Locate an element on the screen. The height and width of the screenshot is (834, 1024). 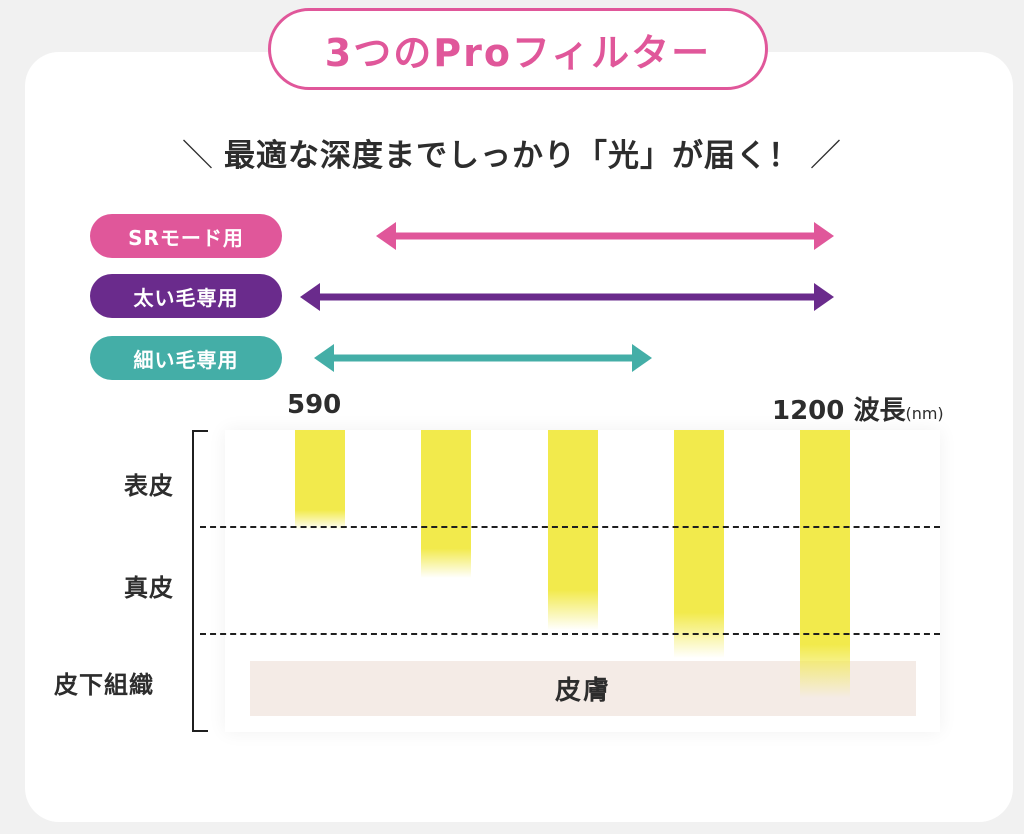
dermis-subcutaneous-divider is located at coordinates (570, 634).